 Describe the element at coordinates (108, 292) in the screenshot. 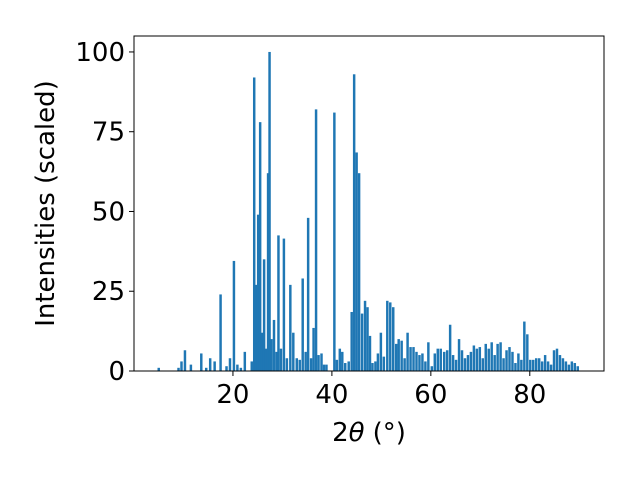

I see `y-tick-label: 25` at that location.